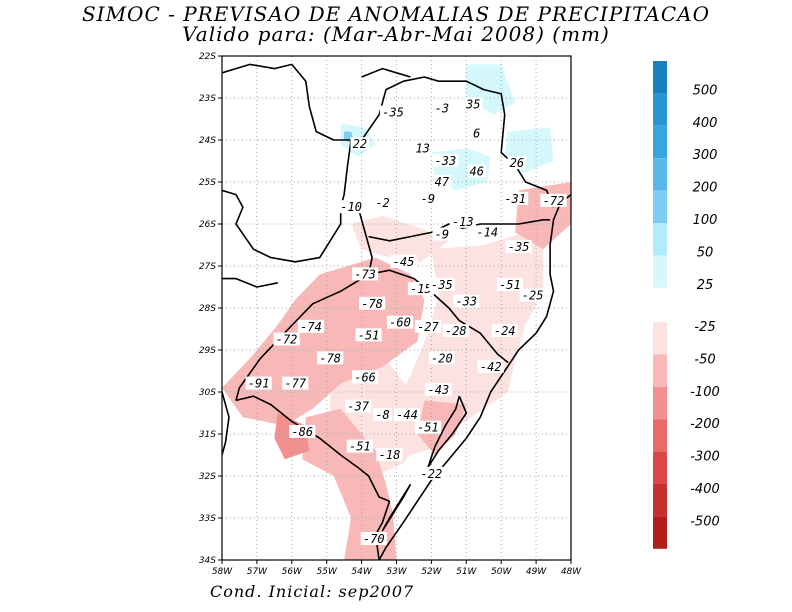  Describe the element at coordinates (705, 188) in the screenshot. I see `colorbar-label-positive: 200` at that location.